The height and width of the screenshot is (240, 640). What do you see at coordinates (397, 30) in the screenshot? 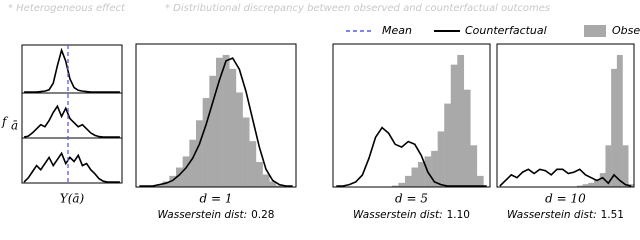
I see `legend-label: Mean` at bounding box center [397, 30].